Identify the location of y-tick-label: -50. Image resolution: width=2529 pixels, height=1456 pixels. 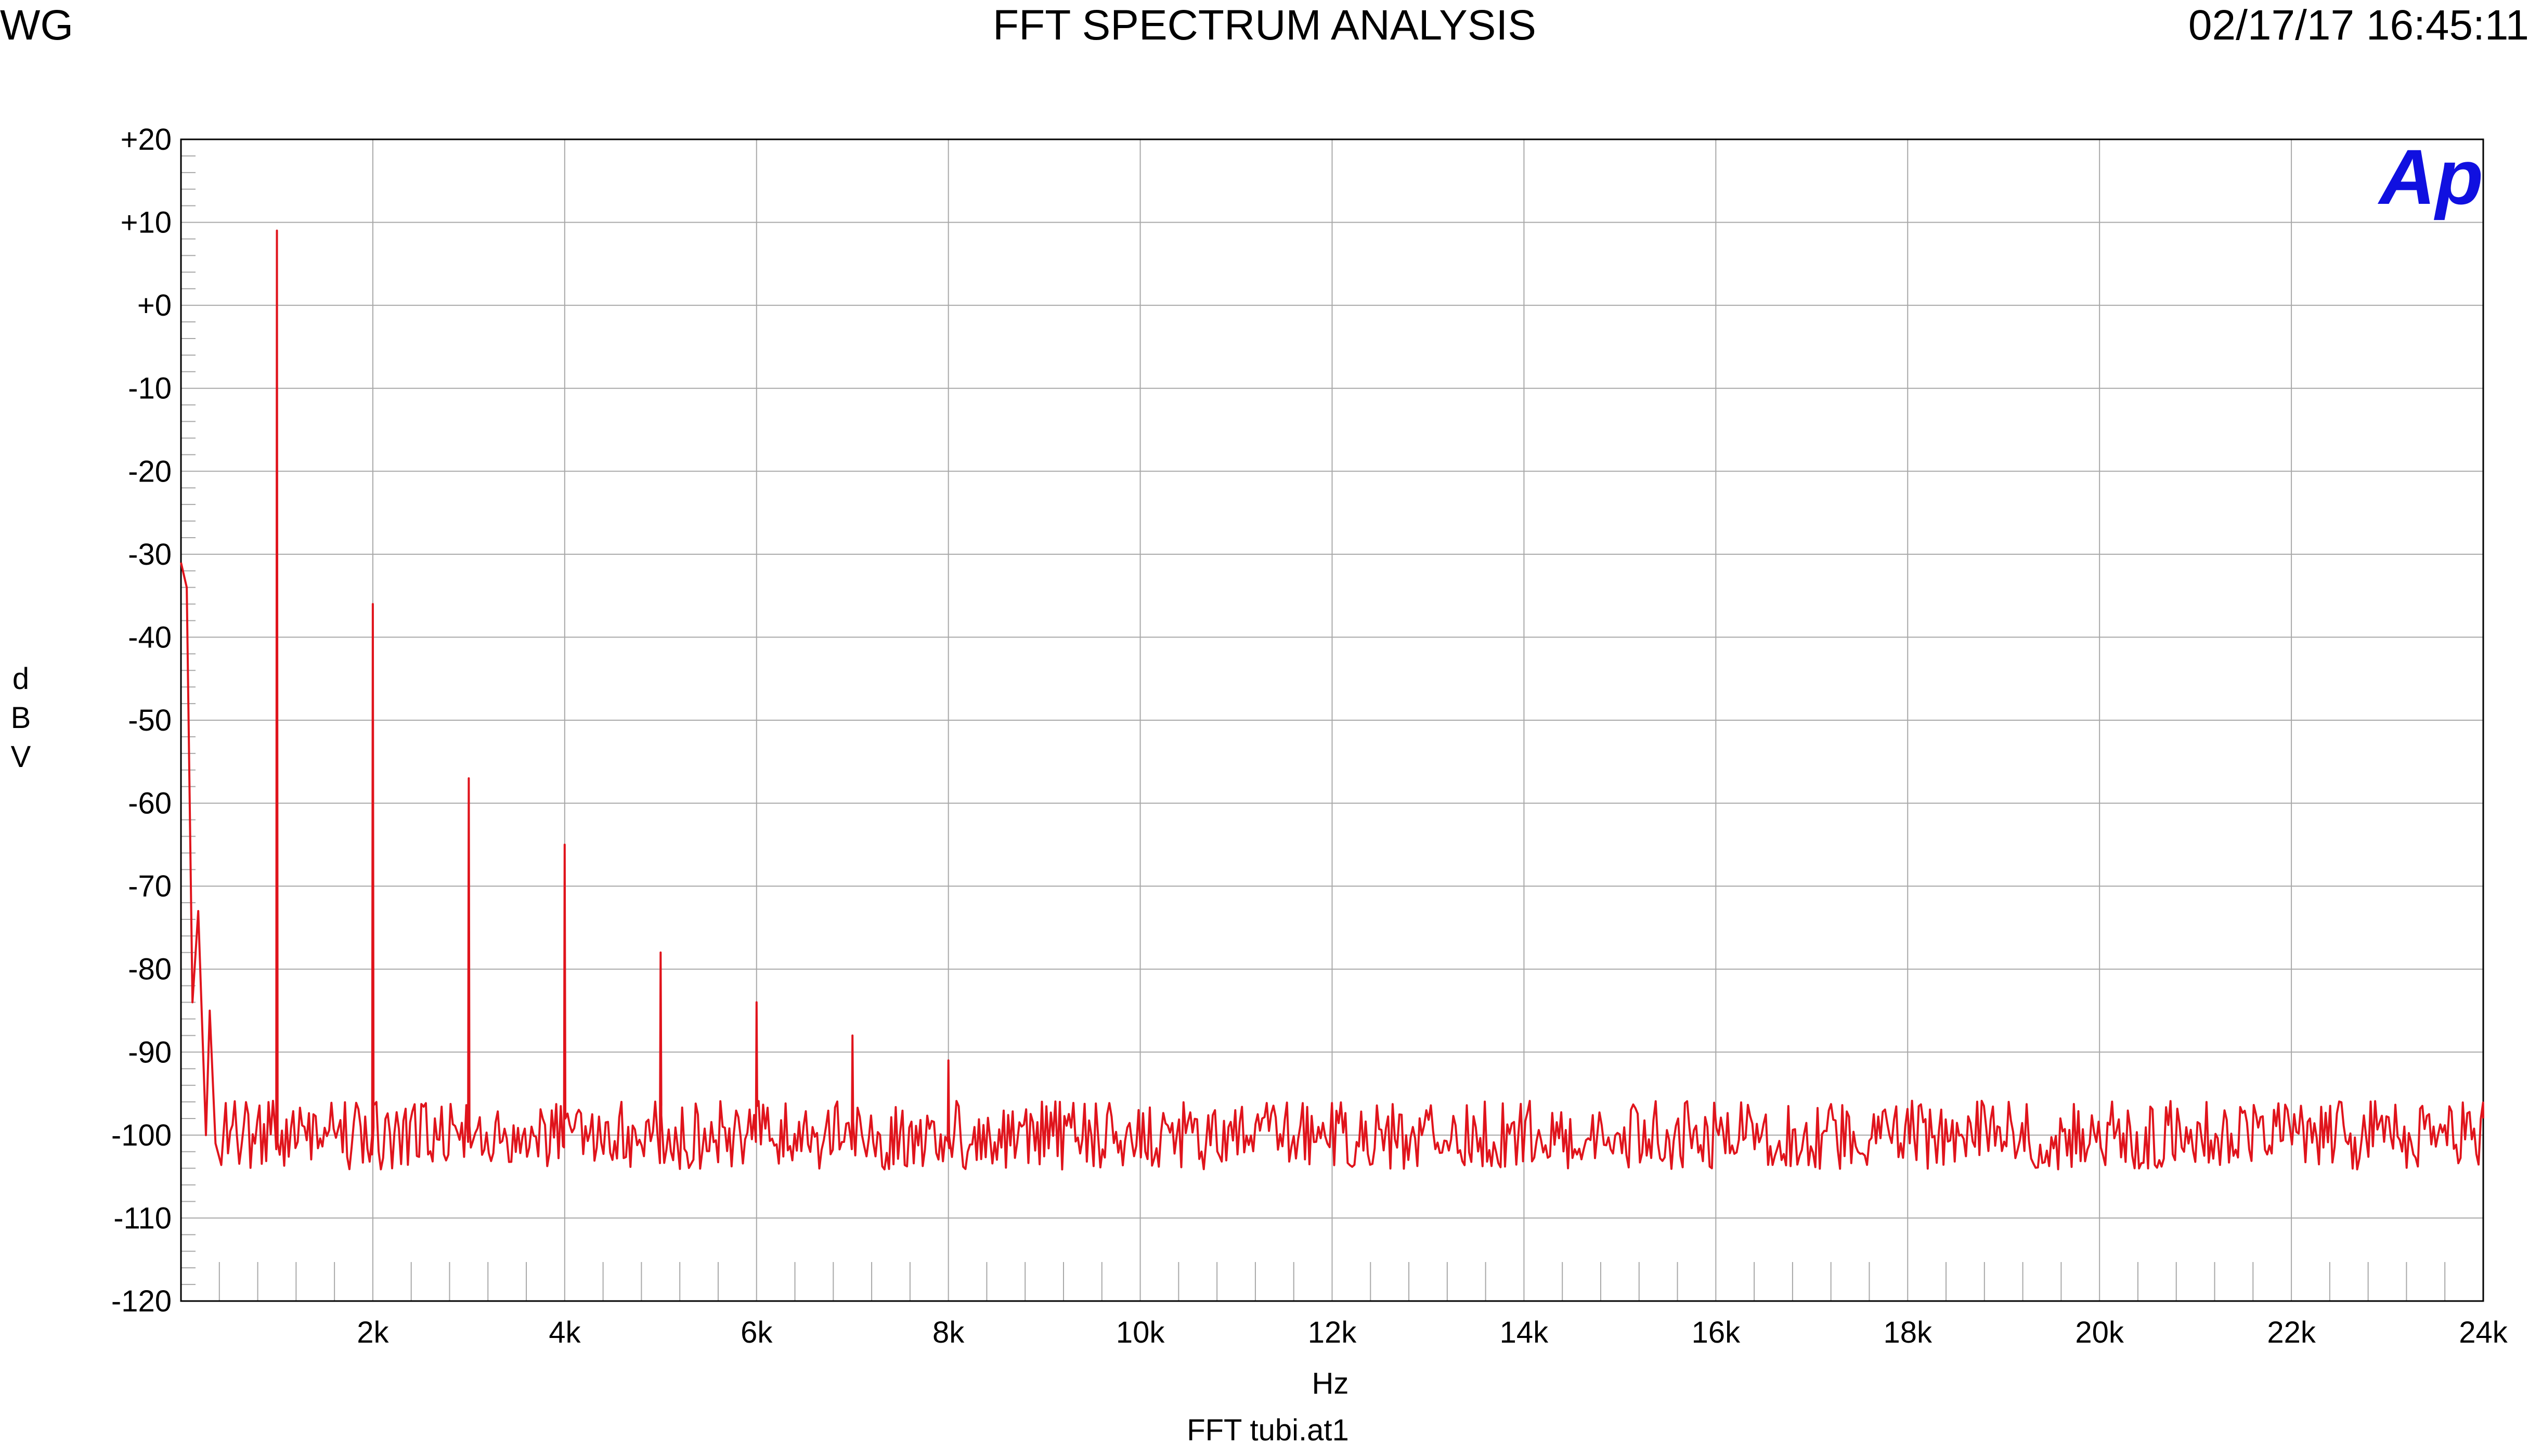
(150, 720).